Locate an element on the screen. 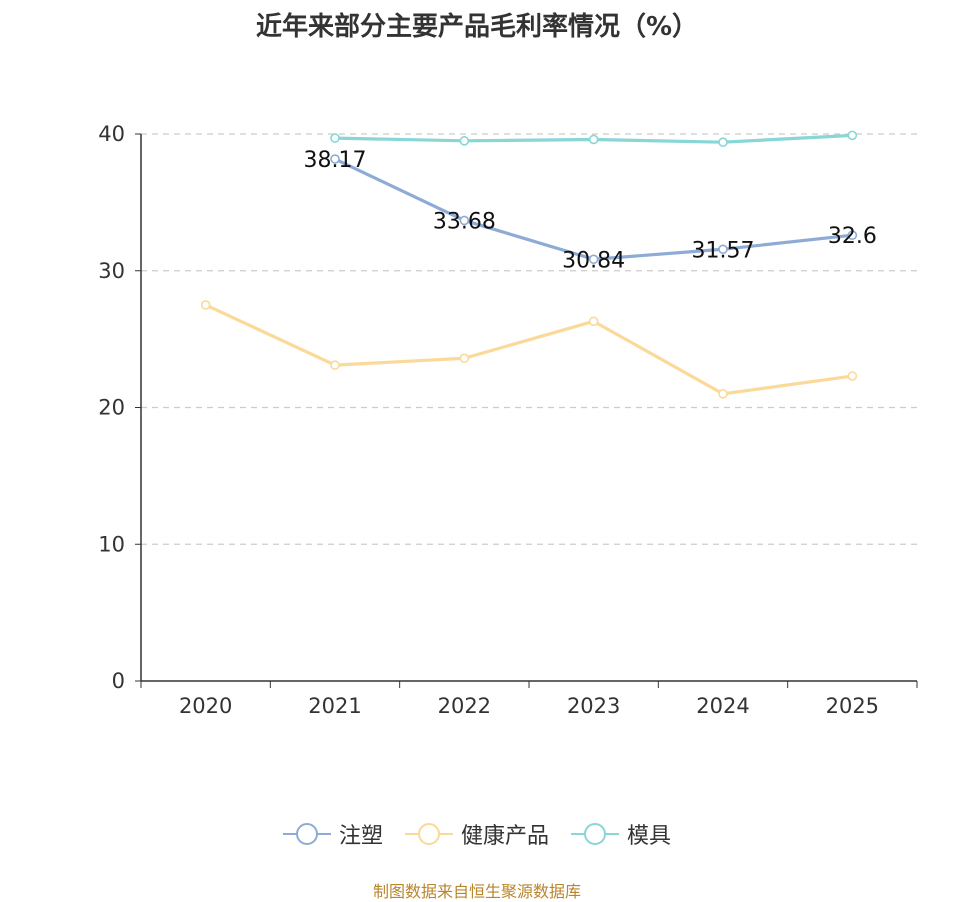 The height and width of the screenshot is (902, 954). y-tick-label: 40 is located at coordinates (111, 134).